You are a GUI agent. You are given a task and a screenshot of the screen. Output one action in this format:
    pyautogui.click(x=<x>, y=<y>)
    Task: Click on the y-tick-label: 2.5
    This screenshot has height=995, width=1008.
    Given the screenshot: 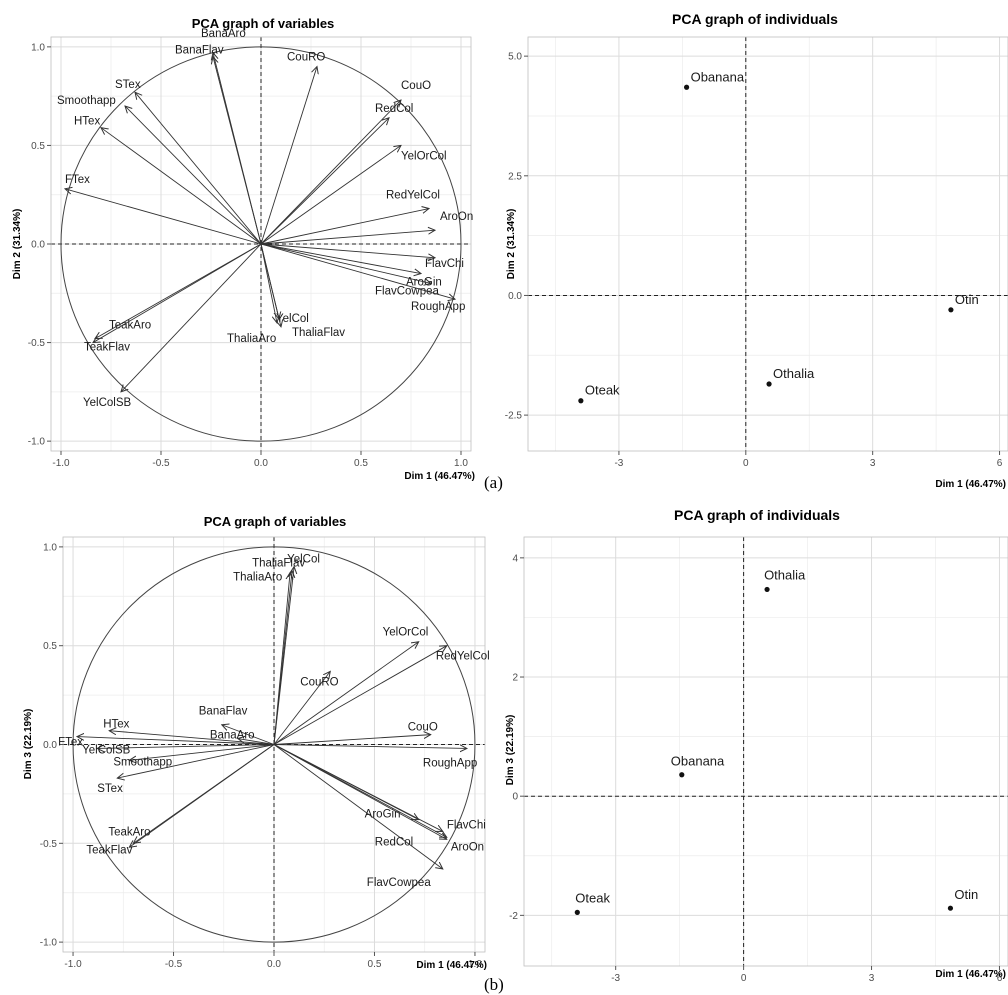 What is the action you would take?
    pyautogui.click(x=515, y=176)
    